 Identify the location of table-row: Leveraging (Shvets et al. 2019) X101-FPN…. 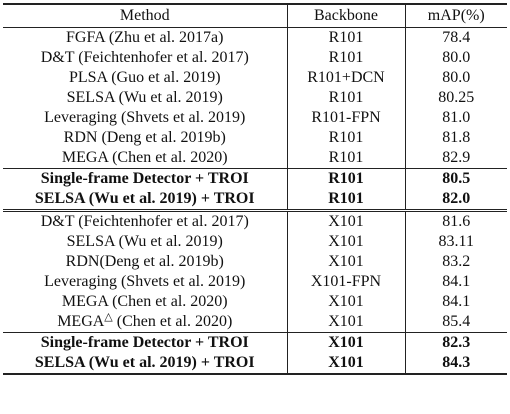
(255, 282).